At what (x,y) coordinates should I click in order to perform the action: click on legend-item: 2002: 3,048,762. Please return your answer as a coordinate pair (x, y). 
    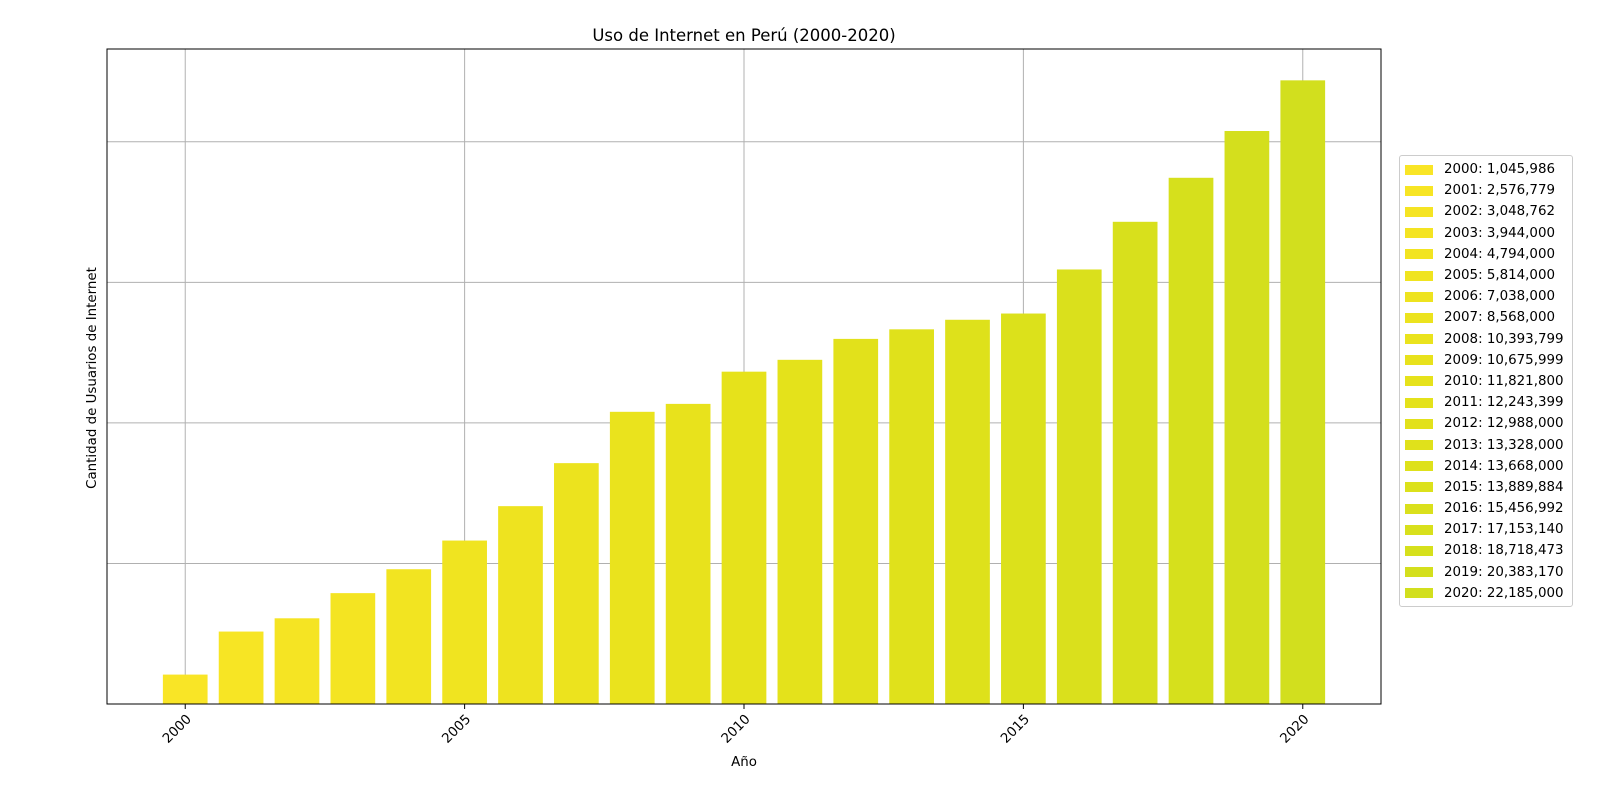
    Looking at the image, I should click on (1486, 211).